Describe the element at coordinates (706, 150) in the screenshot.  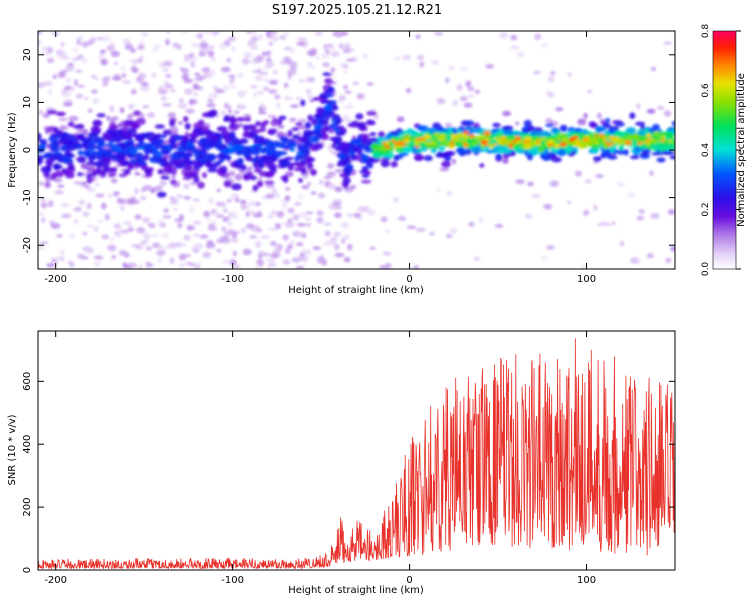
I see `colorbar-tick-label: 0.4` at that location.